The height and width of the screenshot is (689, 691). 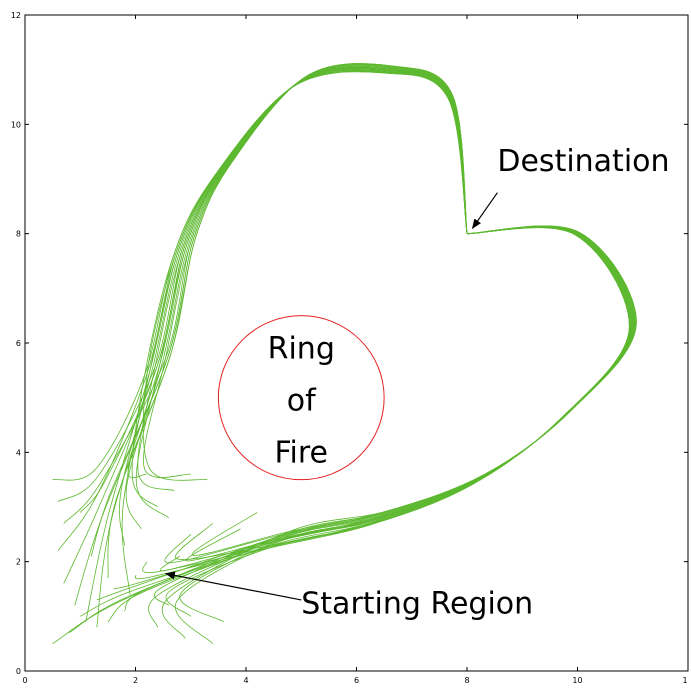 I want to click on y-tick-label: 4, so click(x=18, y=452).